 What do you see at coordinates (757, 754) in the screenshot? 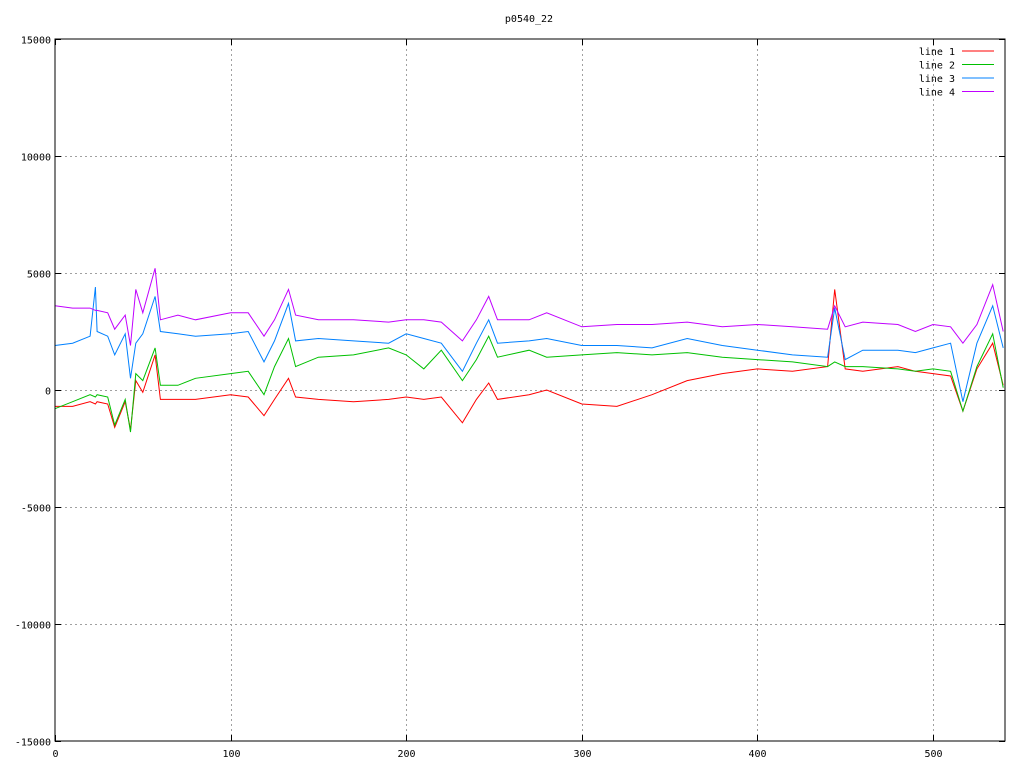
I see `x-tick-label: 400` at bounding box center [757, 754].